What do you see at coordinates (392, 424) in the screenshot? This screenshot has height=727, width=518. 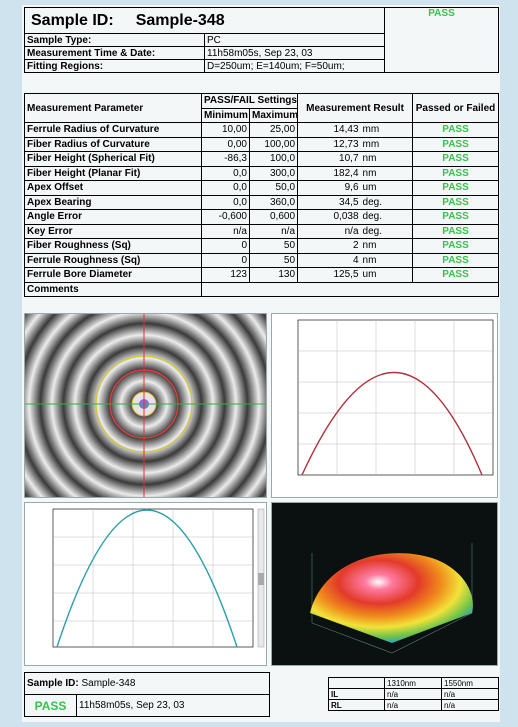 I see `x-profile-curve` at bounding box center [392, 424].